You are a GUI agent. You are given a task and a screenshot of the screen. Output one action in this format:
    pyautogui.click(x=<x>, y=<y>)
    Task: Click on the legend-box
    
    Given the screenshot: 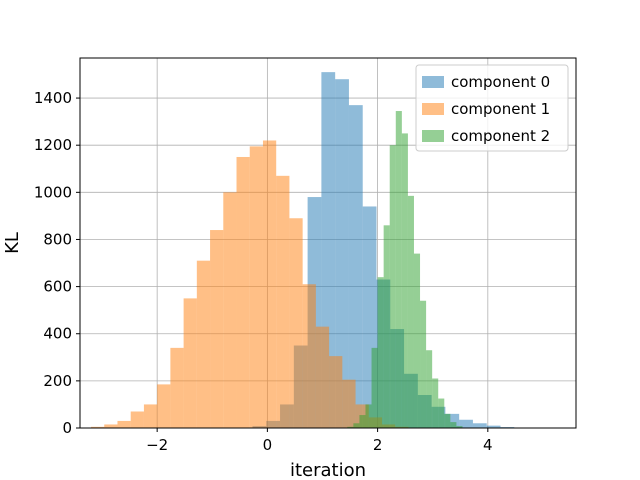 What is the action you would take?
    pyautogui.click(x=492, y=108)
    